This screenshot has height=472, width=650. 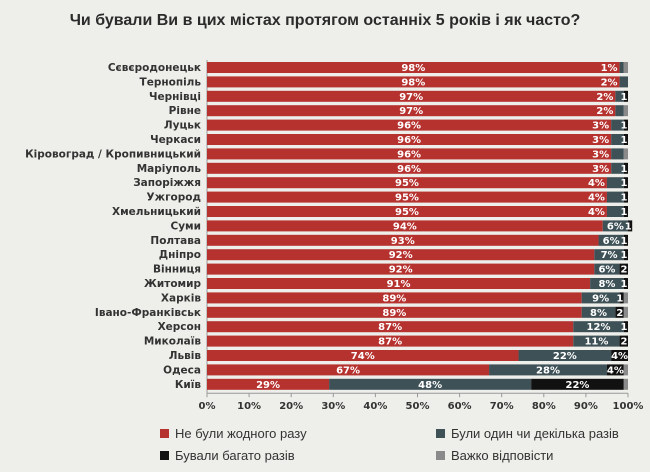 I want to click on data-label: 91%, so click(x=399, y=284).